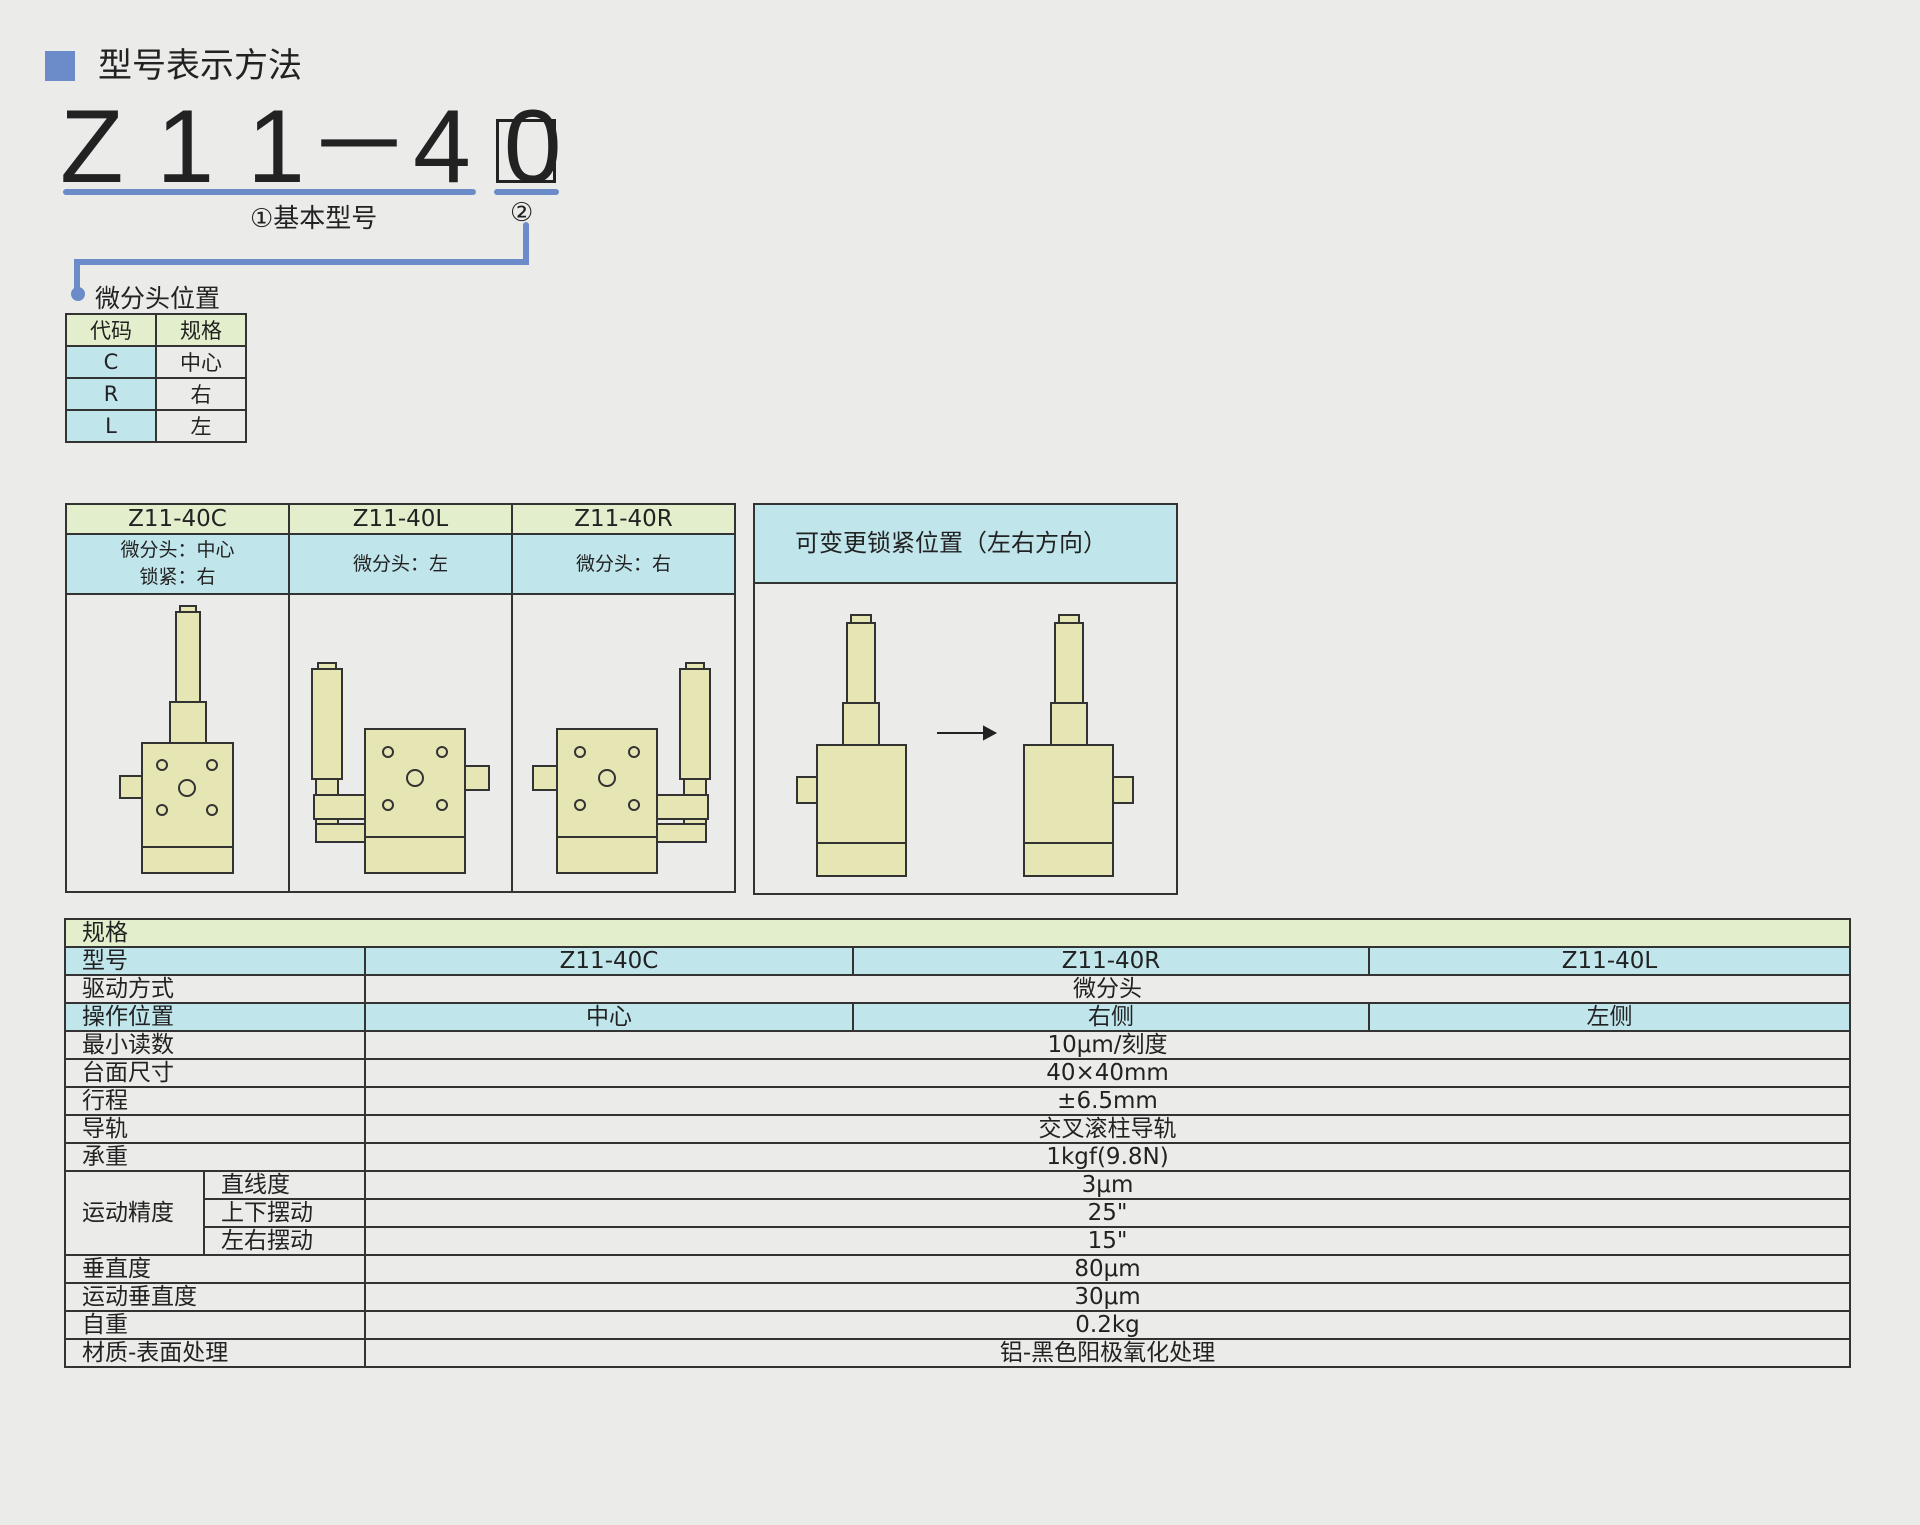 The image size is (1920, 1525). Describe the element at coordinates (215, 961) in the screenshot. I see `row-label: 型号` at that location.